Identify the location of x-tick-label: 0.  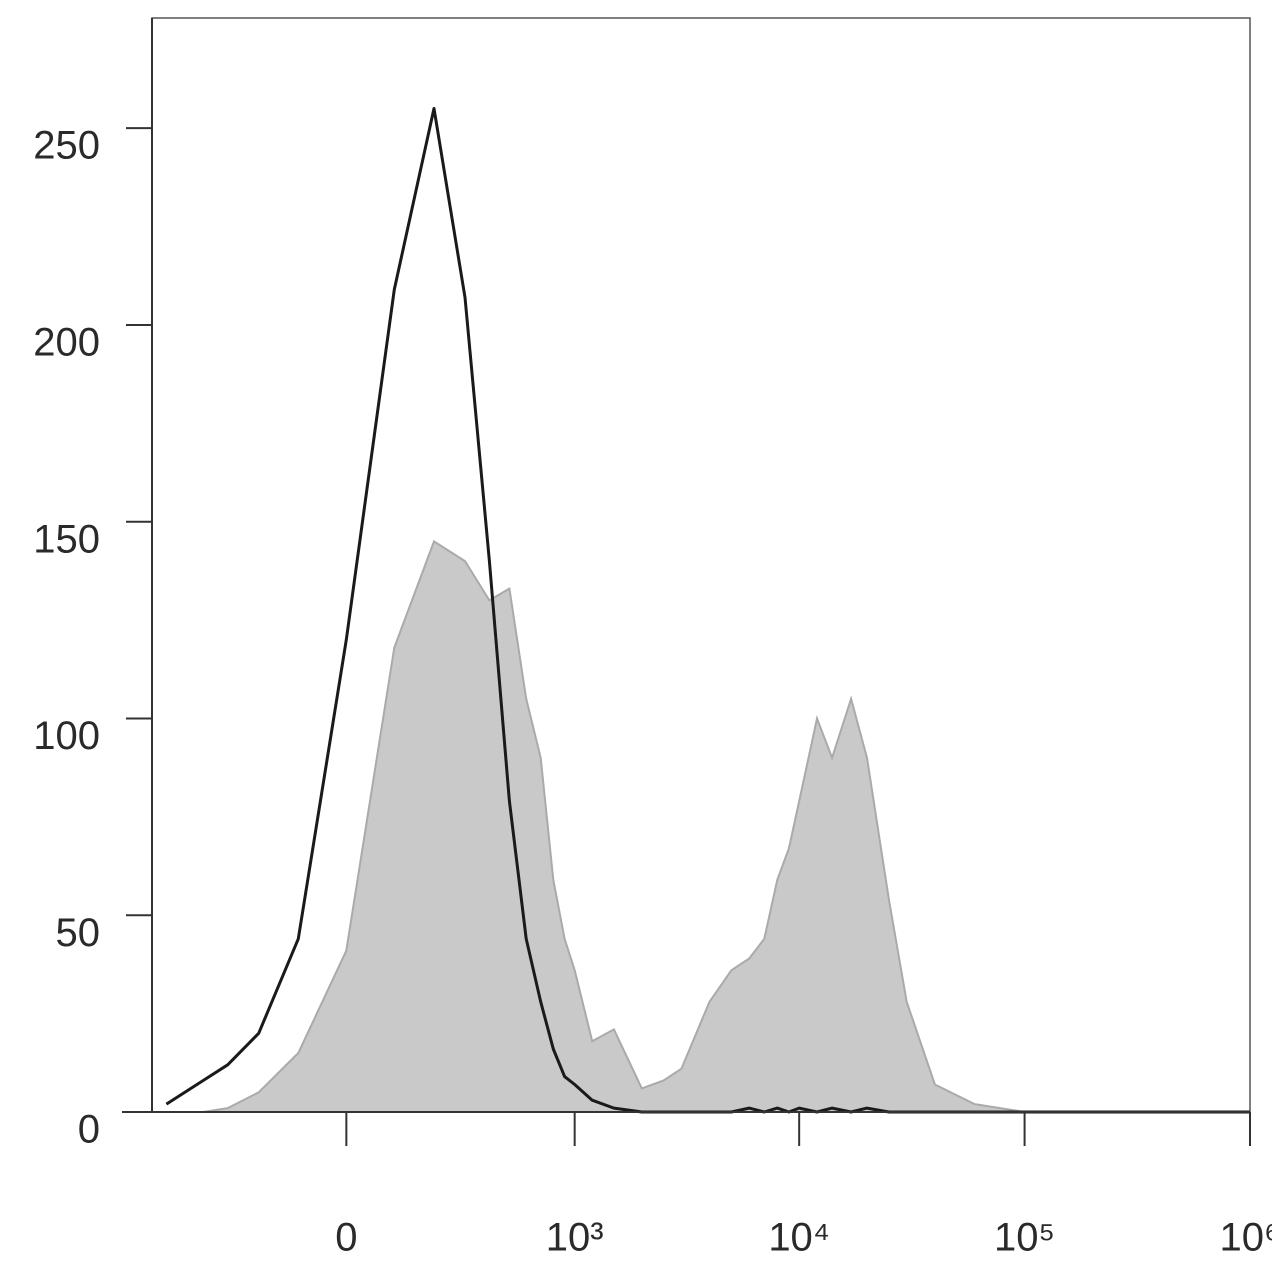
(346, 1238).